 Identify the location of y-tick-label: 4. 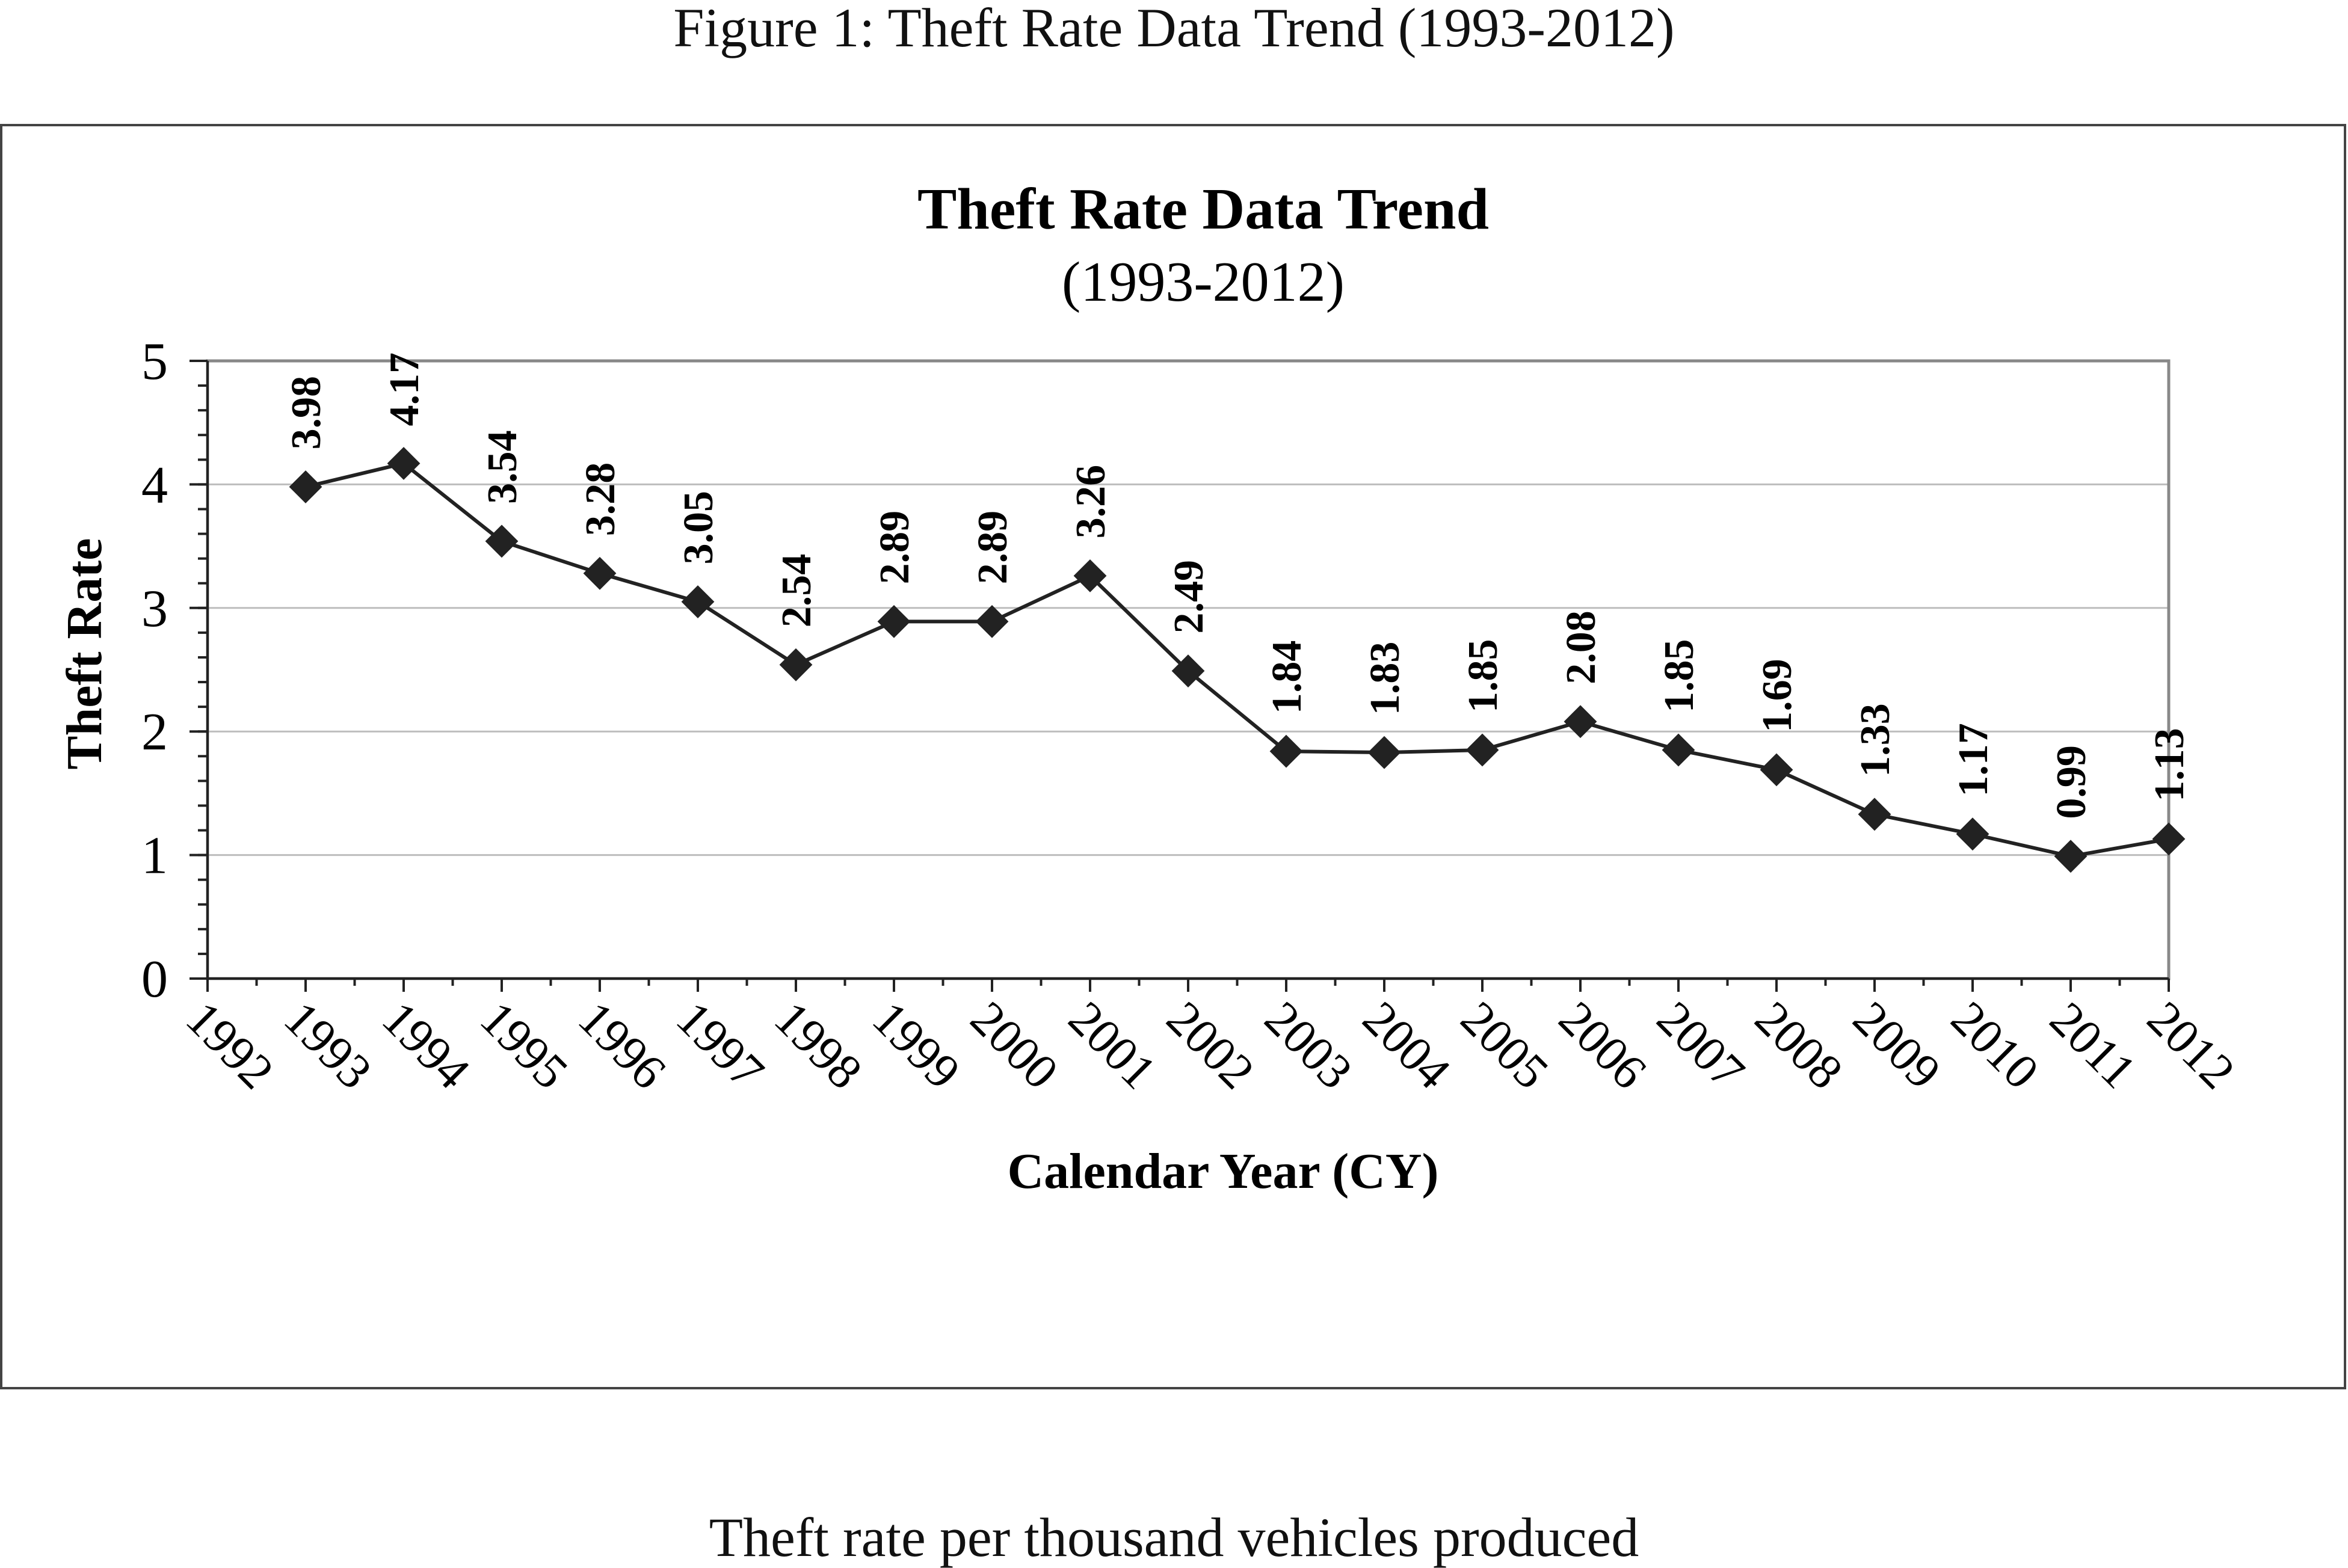
(154, 485).